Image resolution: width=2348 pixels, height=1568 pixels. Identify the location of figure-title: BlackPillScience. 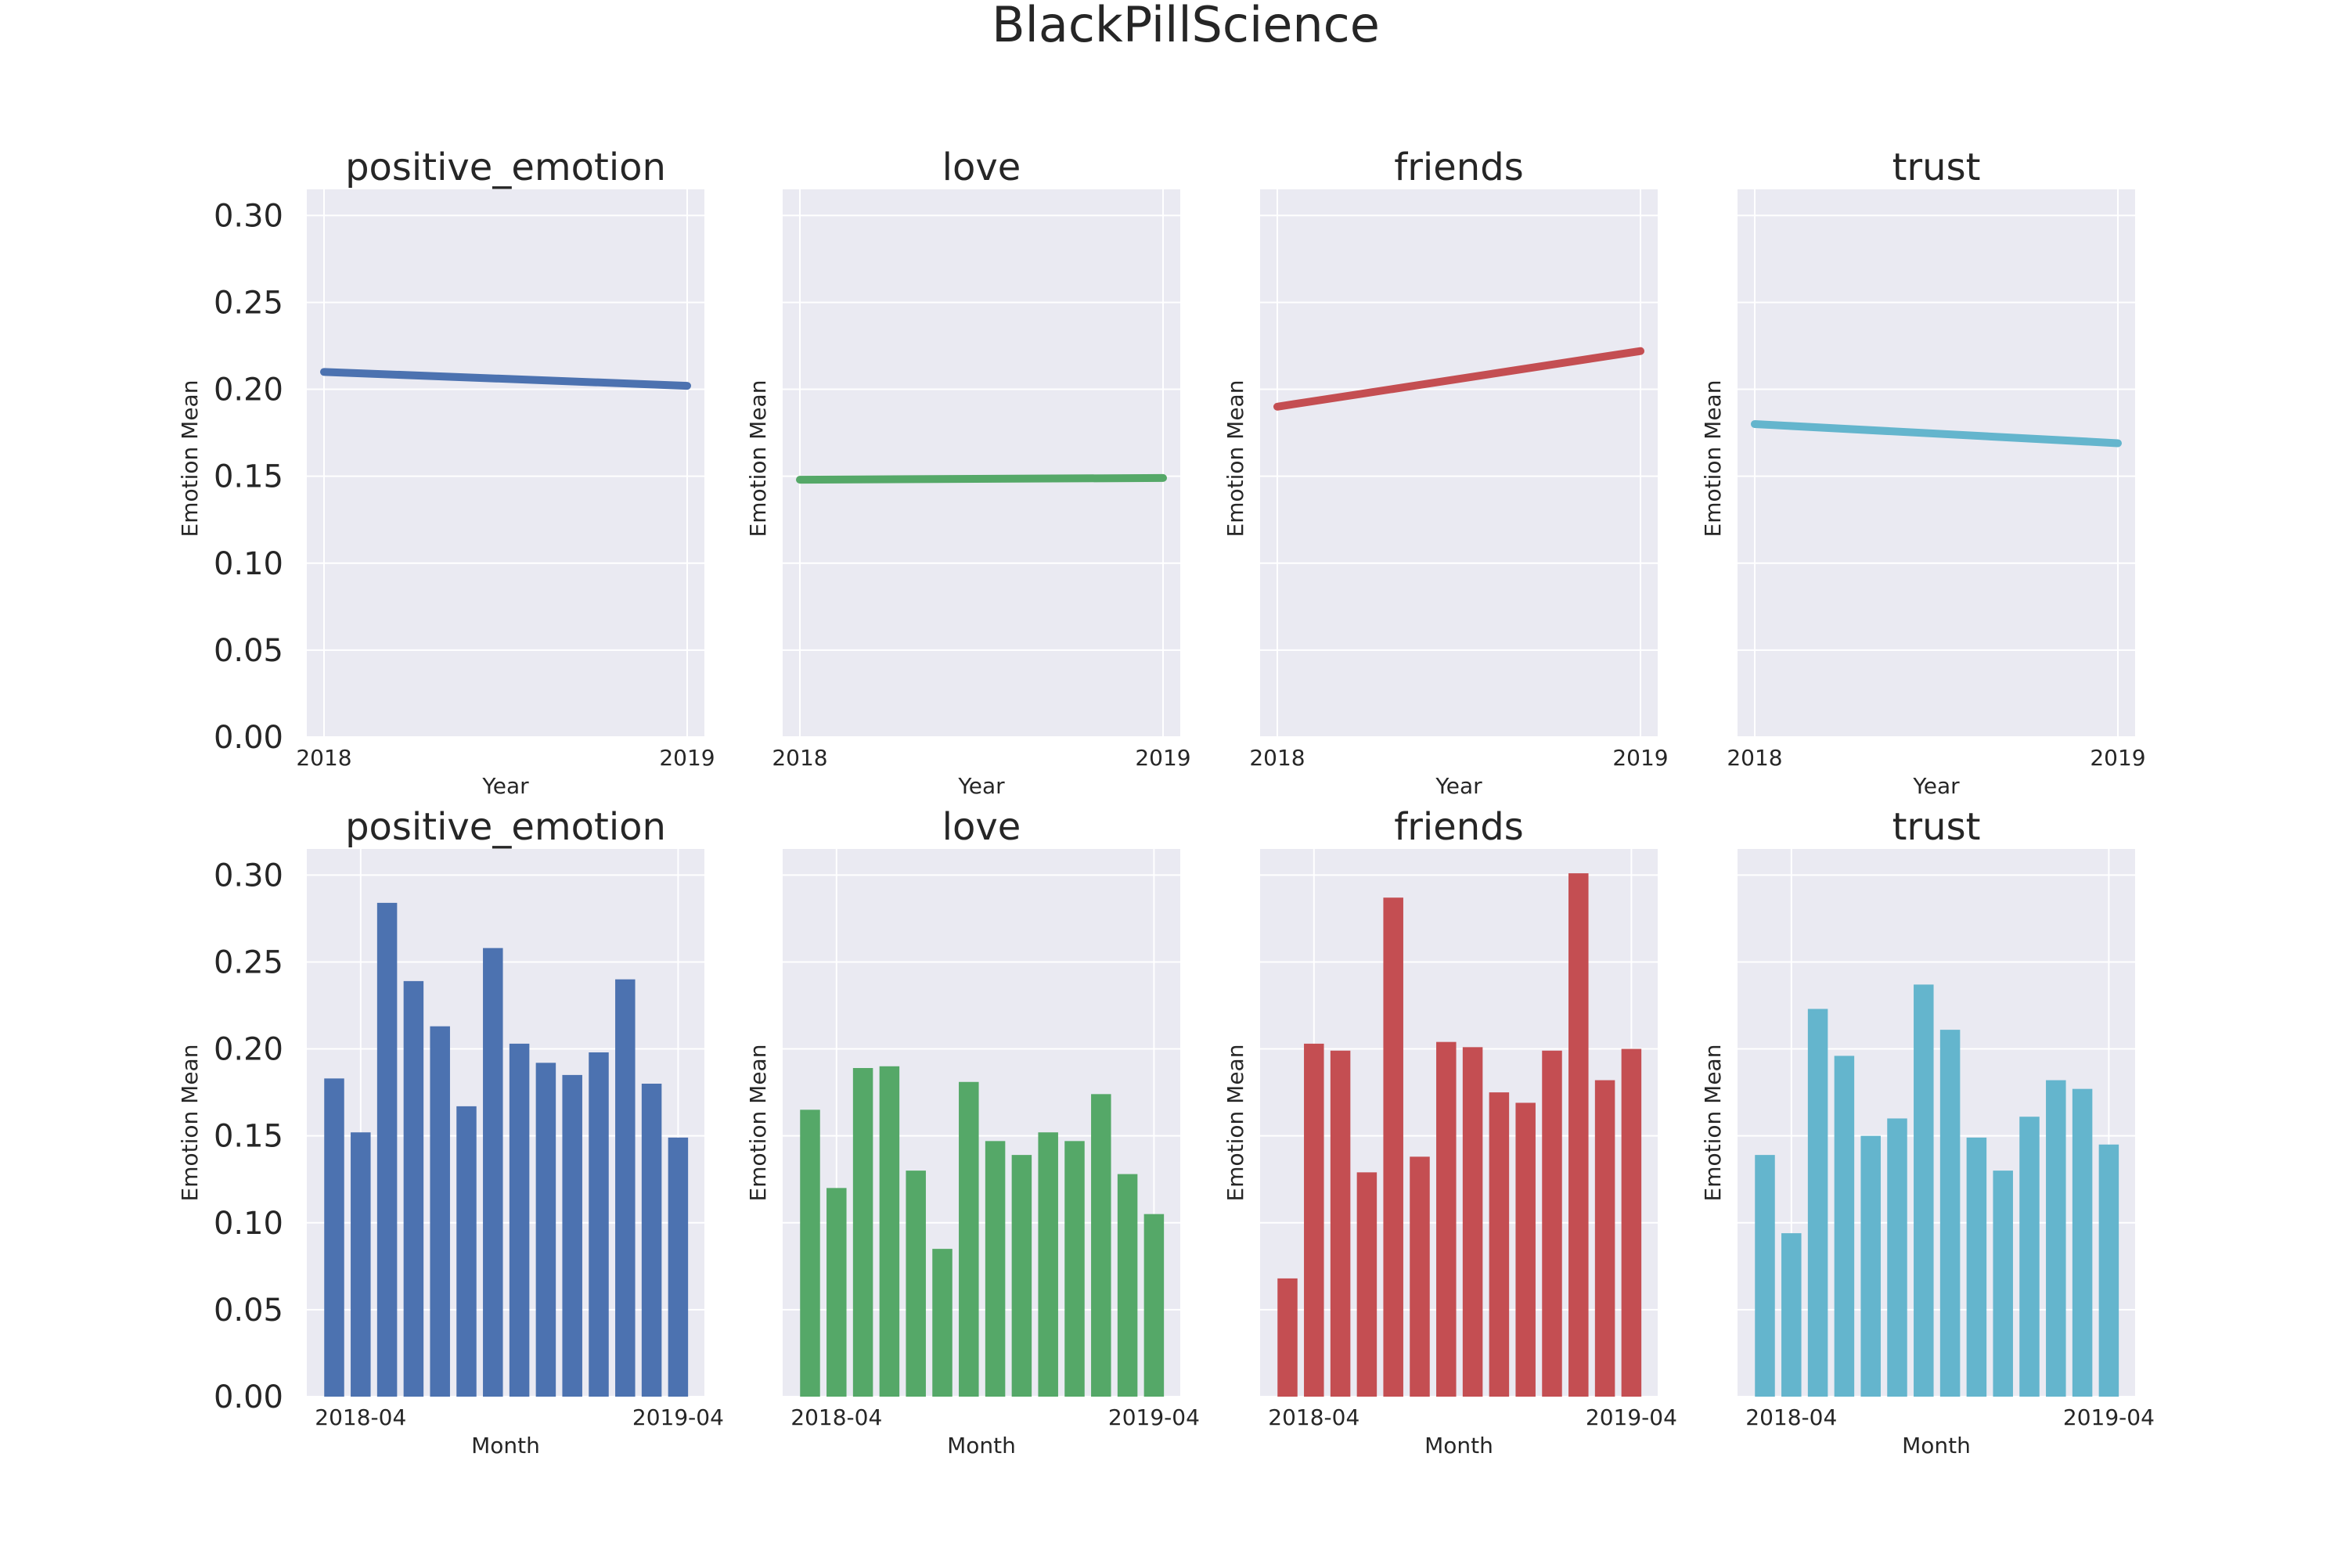
(1186, 27).